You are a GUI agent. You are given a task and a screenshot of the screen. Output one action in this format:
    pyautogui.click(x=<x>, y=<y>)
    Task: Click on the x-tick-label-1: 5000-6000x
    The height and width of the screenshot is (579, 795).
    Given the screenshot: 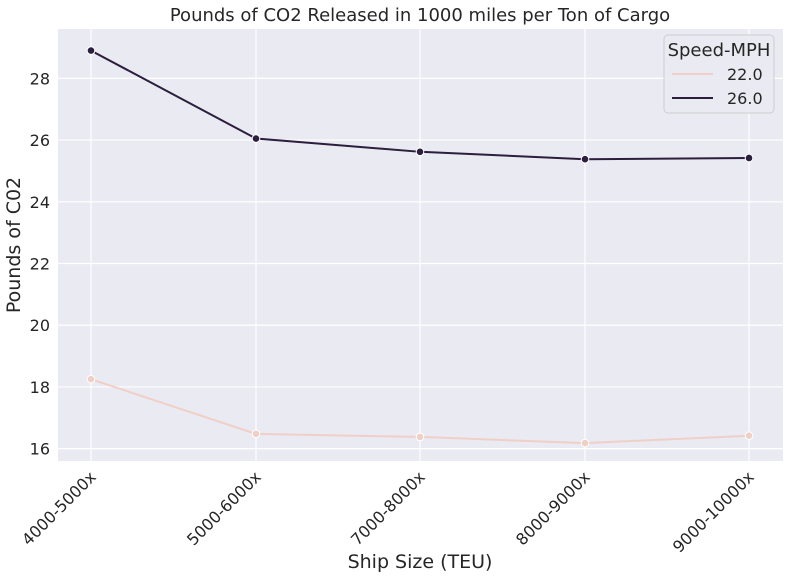 What is the action you would take?
    pyautogui.click(x=224, y=508)
    